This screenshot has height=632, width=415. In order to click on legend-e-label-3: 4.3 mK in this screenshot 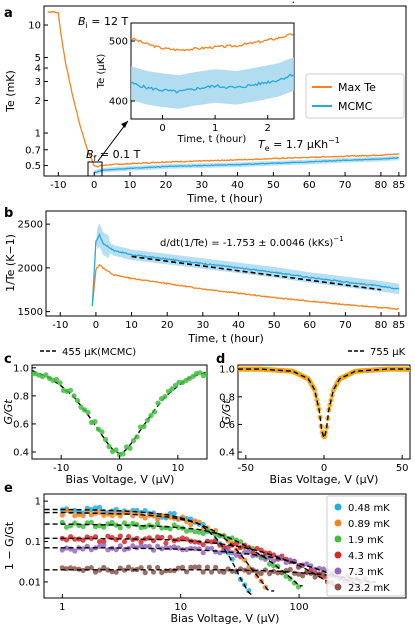, I will do `click(366, 556)`.